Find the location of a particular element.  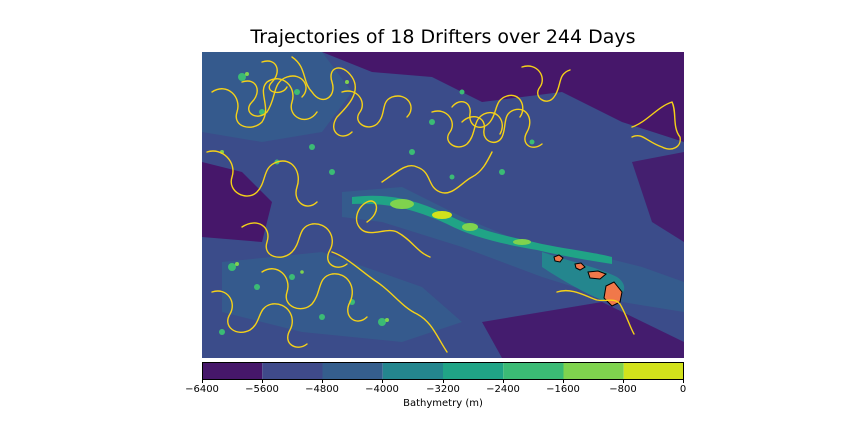

tick-label: −4800 is located at coordinates (322, 389).